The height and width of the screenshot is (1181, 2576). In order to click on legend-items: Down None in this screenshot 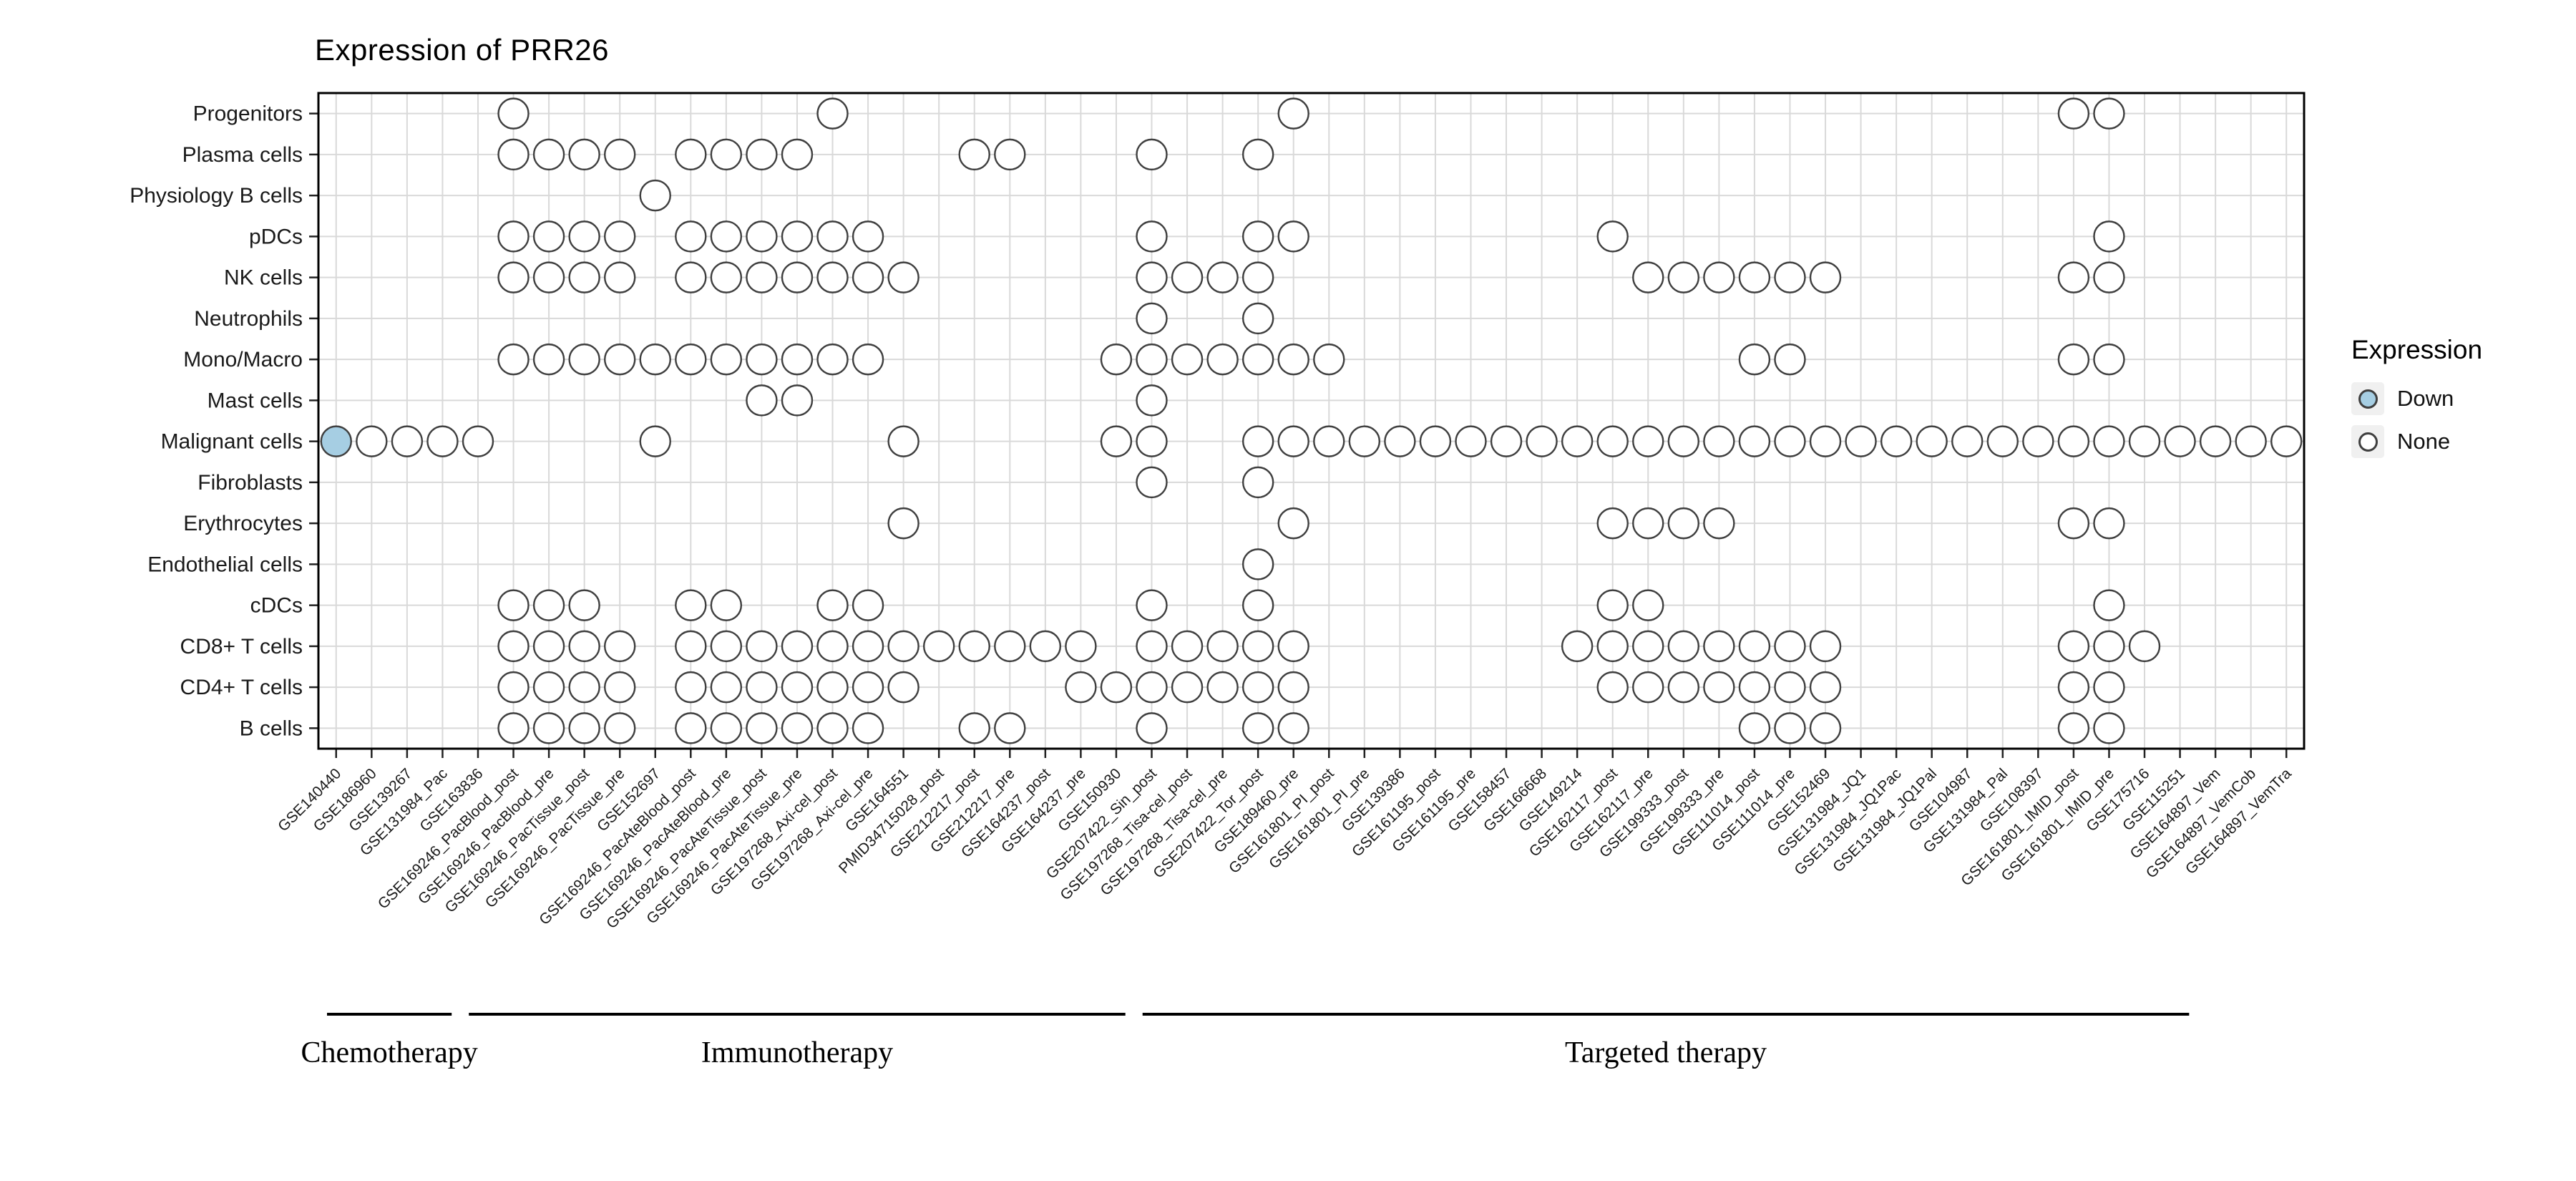, I will do `click(2416, 420)`.